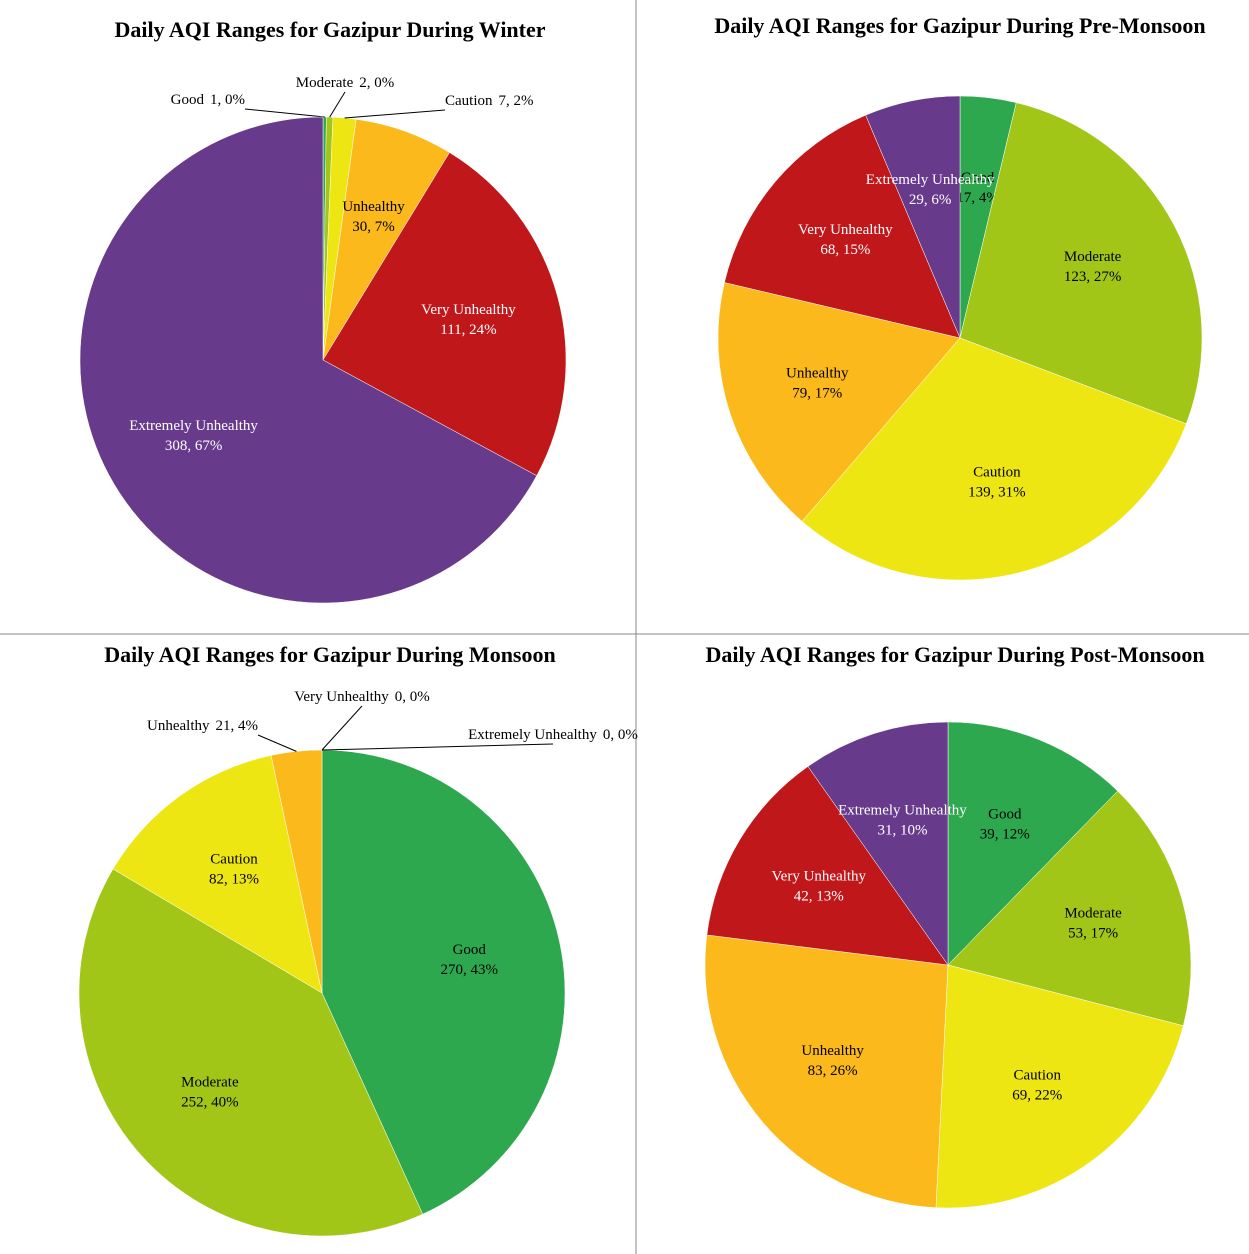 This screenshot has width=1249, height=1254. Describe the element at coordinates (930, 190) in the screenshot. I see `slice-label: Extremely Unhealthy 29, 6%` at that location.